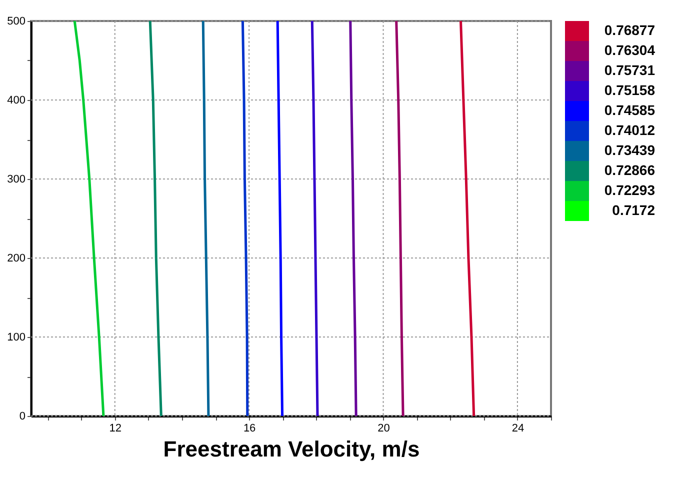 The height and width of the screenshot is (487, 678). What do you see at coordinates (16, 338) in the screenshot?
I see `y-tick-label: 100` at bounding box center [16, 338].